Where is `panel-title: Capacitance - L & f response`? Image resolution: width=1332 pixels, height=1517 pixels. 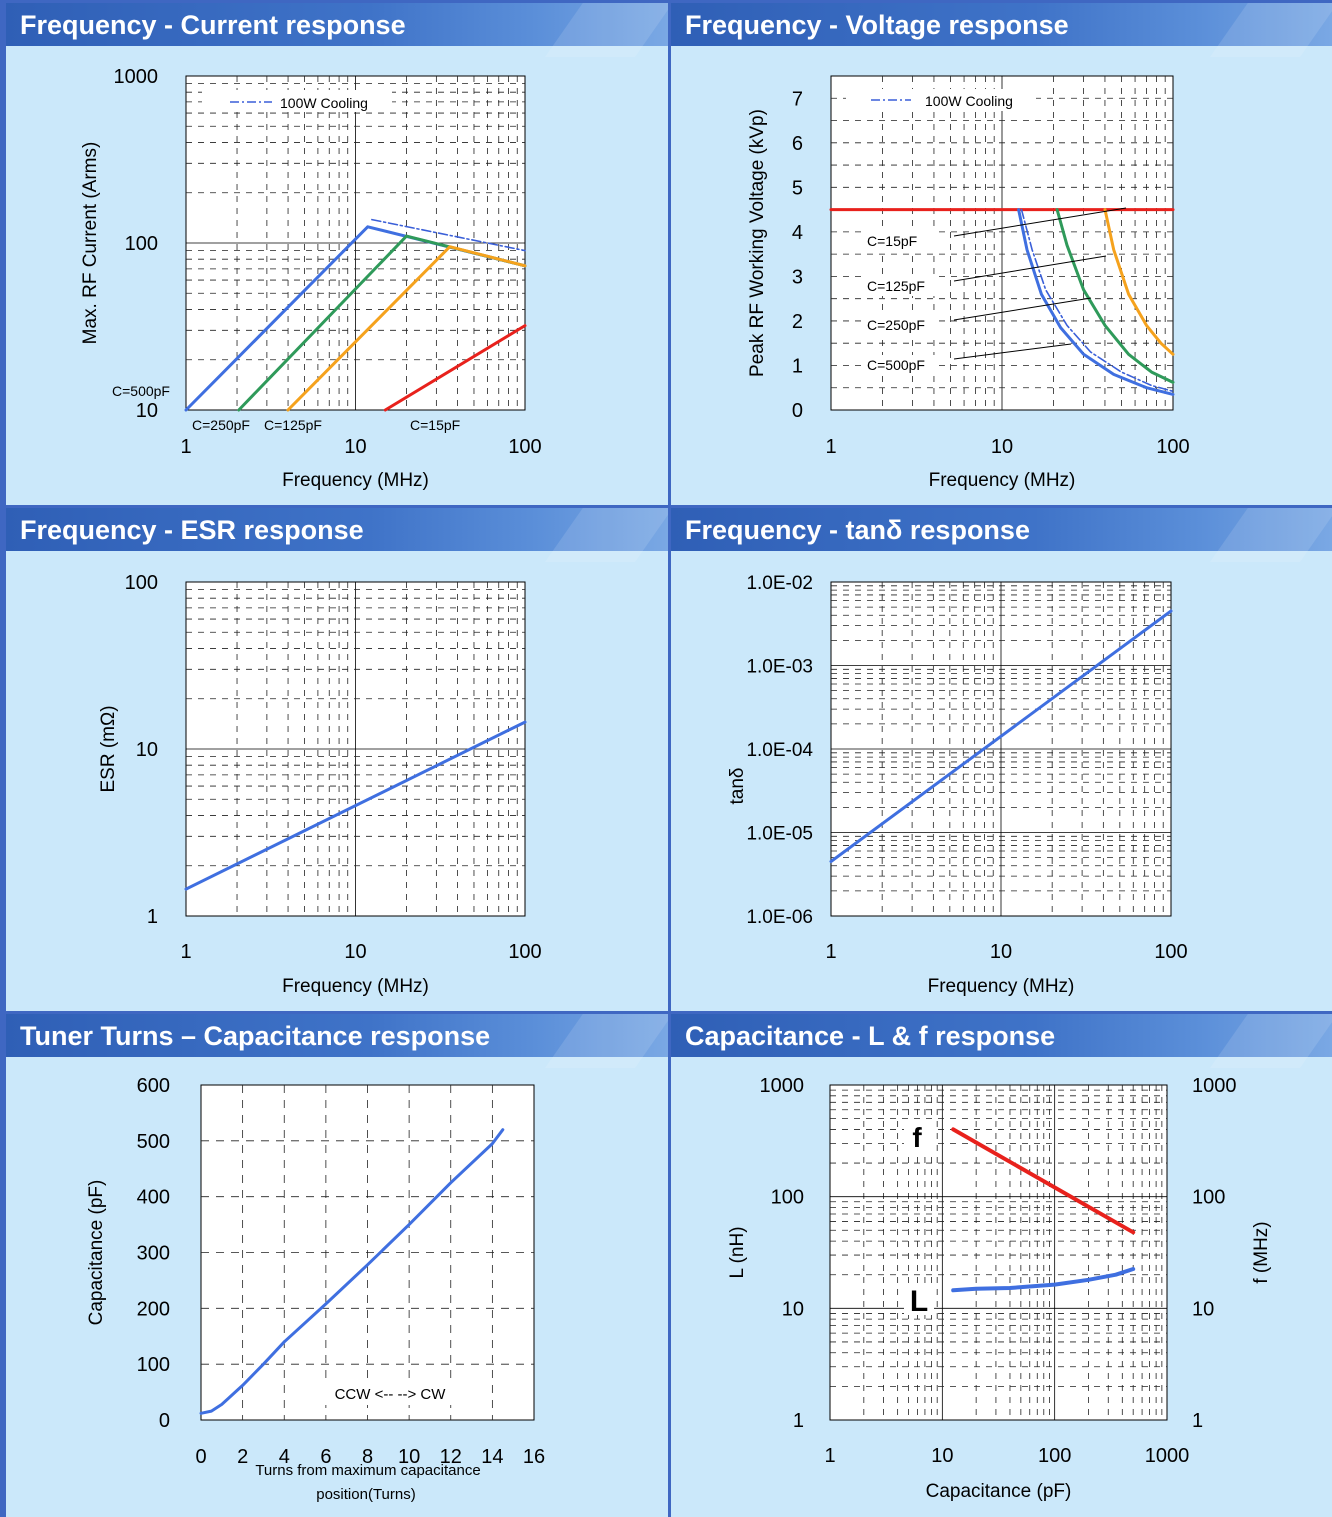 panel-title: Capacitance - L & f response is located at coordinates (870, 1036).